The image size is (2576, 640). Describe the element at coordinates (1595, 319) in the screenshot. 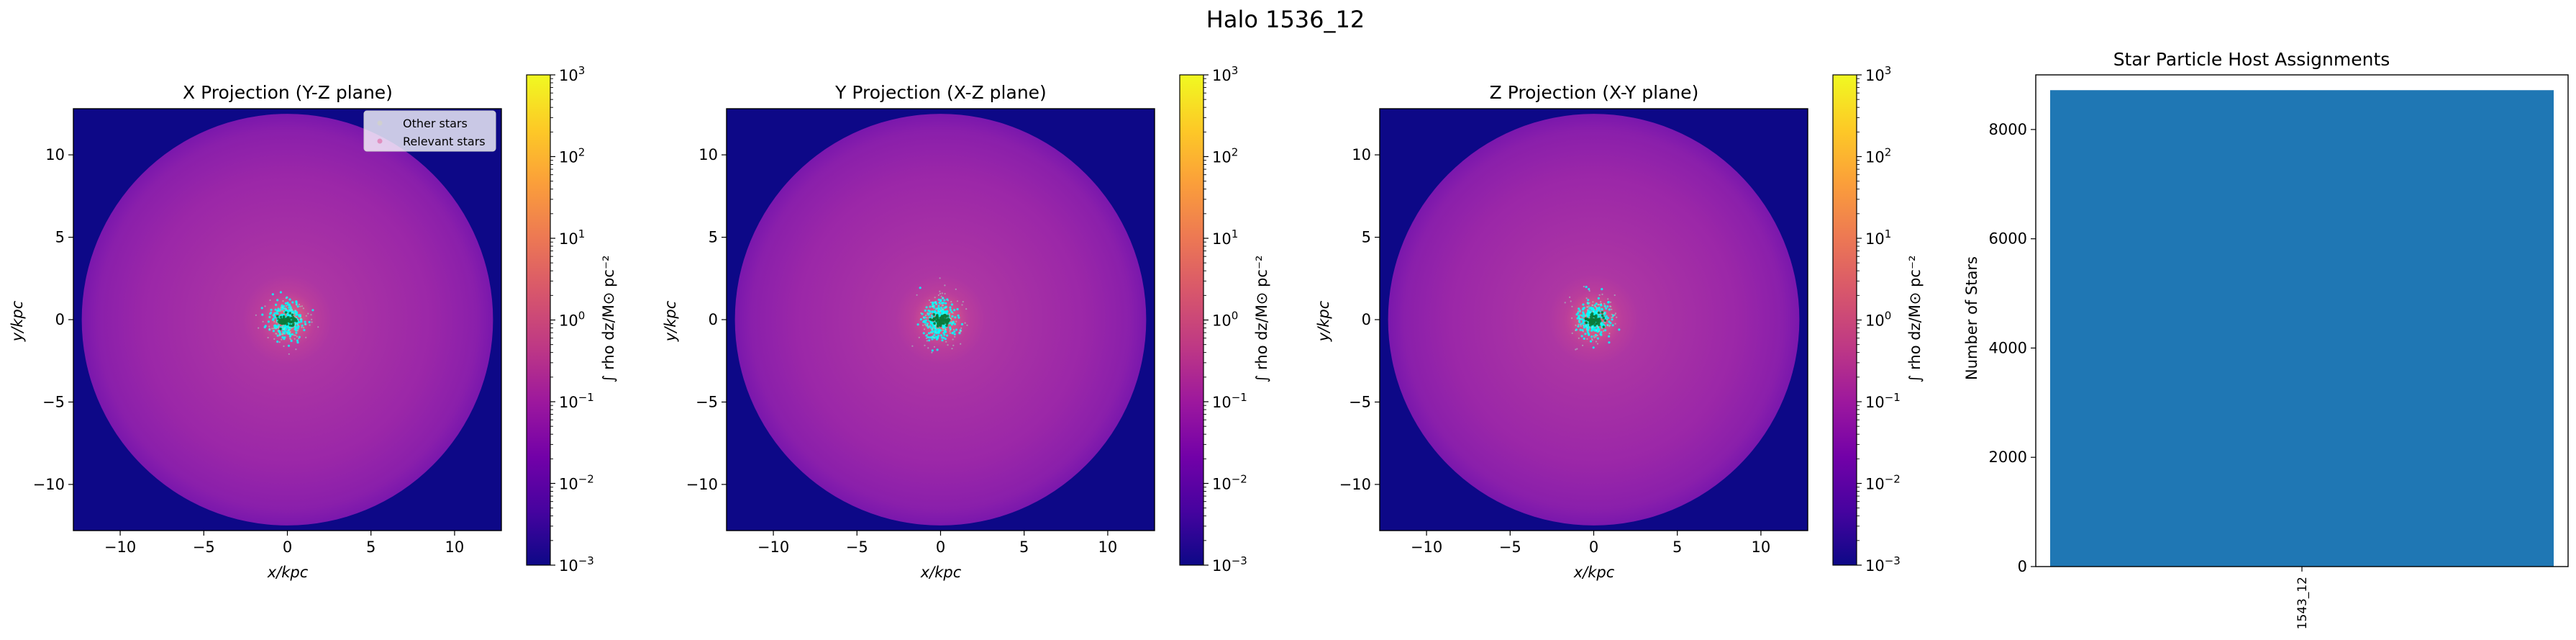

I see `relevant-stars` at that location.